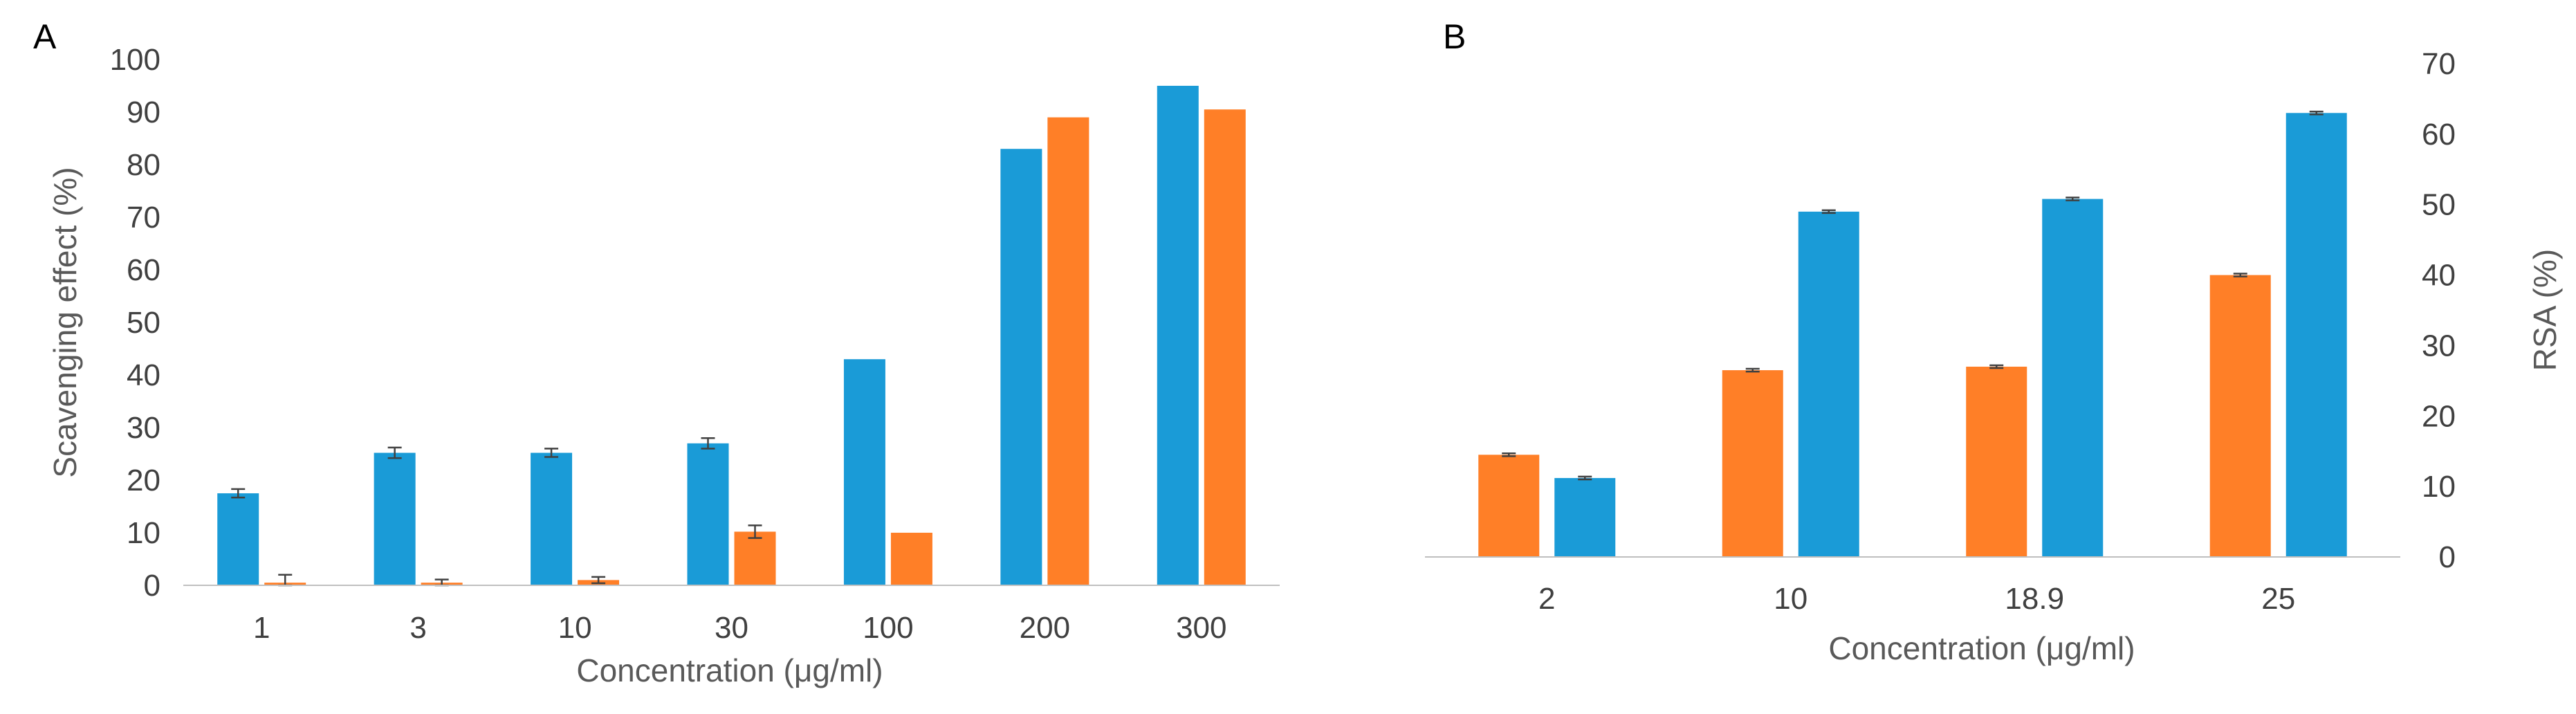 The image size is (2576, 714). What do you see at coordinates (731, 628) in the screenshot?
I see `x-tick-label: 30` at bounding box center [731, 628].